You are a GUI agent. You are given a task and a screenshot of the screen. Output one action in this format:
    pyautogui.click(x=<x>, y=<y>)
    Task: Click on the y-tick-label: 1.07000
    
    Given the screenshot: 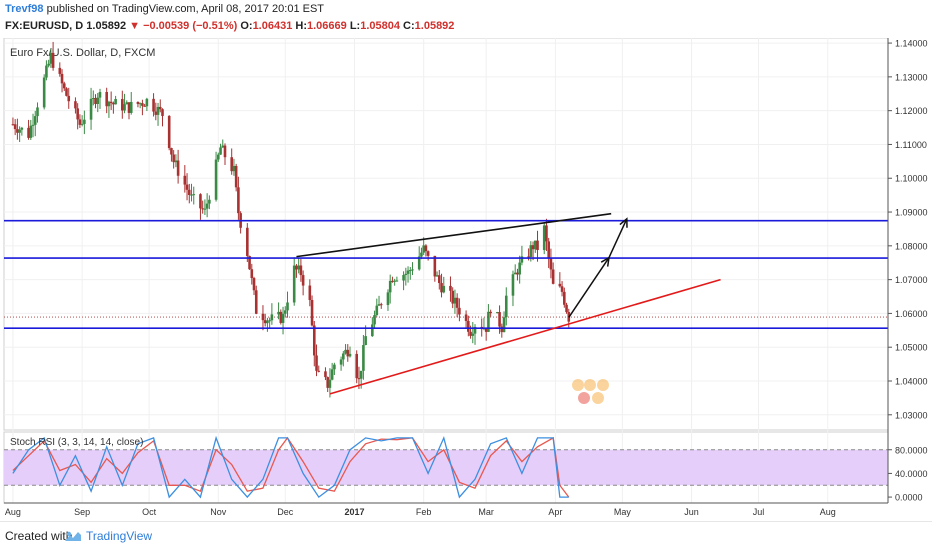 What is the action you would take?
    pyautogui.click(x=911, y=280)
    